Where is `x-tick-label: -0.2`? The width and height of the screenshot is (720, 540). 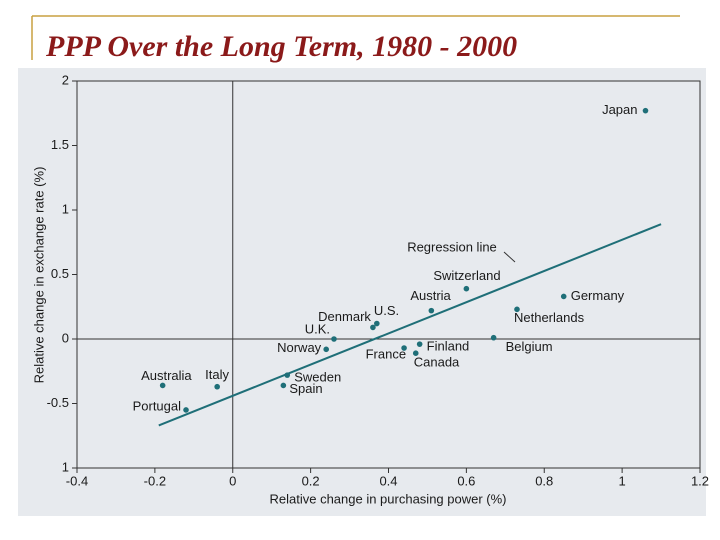 x-tick-label: -0.2 is located at coordinates (155, 480).